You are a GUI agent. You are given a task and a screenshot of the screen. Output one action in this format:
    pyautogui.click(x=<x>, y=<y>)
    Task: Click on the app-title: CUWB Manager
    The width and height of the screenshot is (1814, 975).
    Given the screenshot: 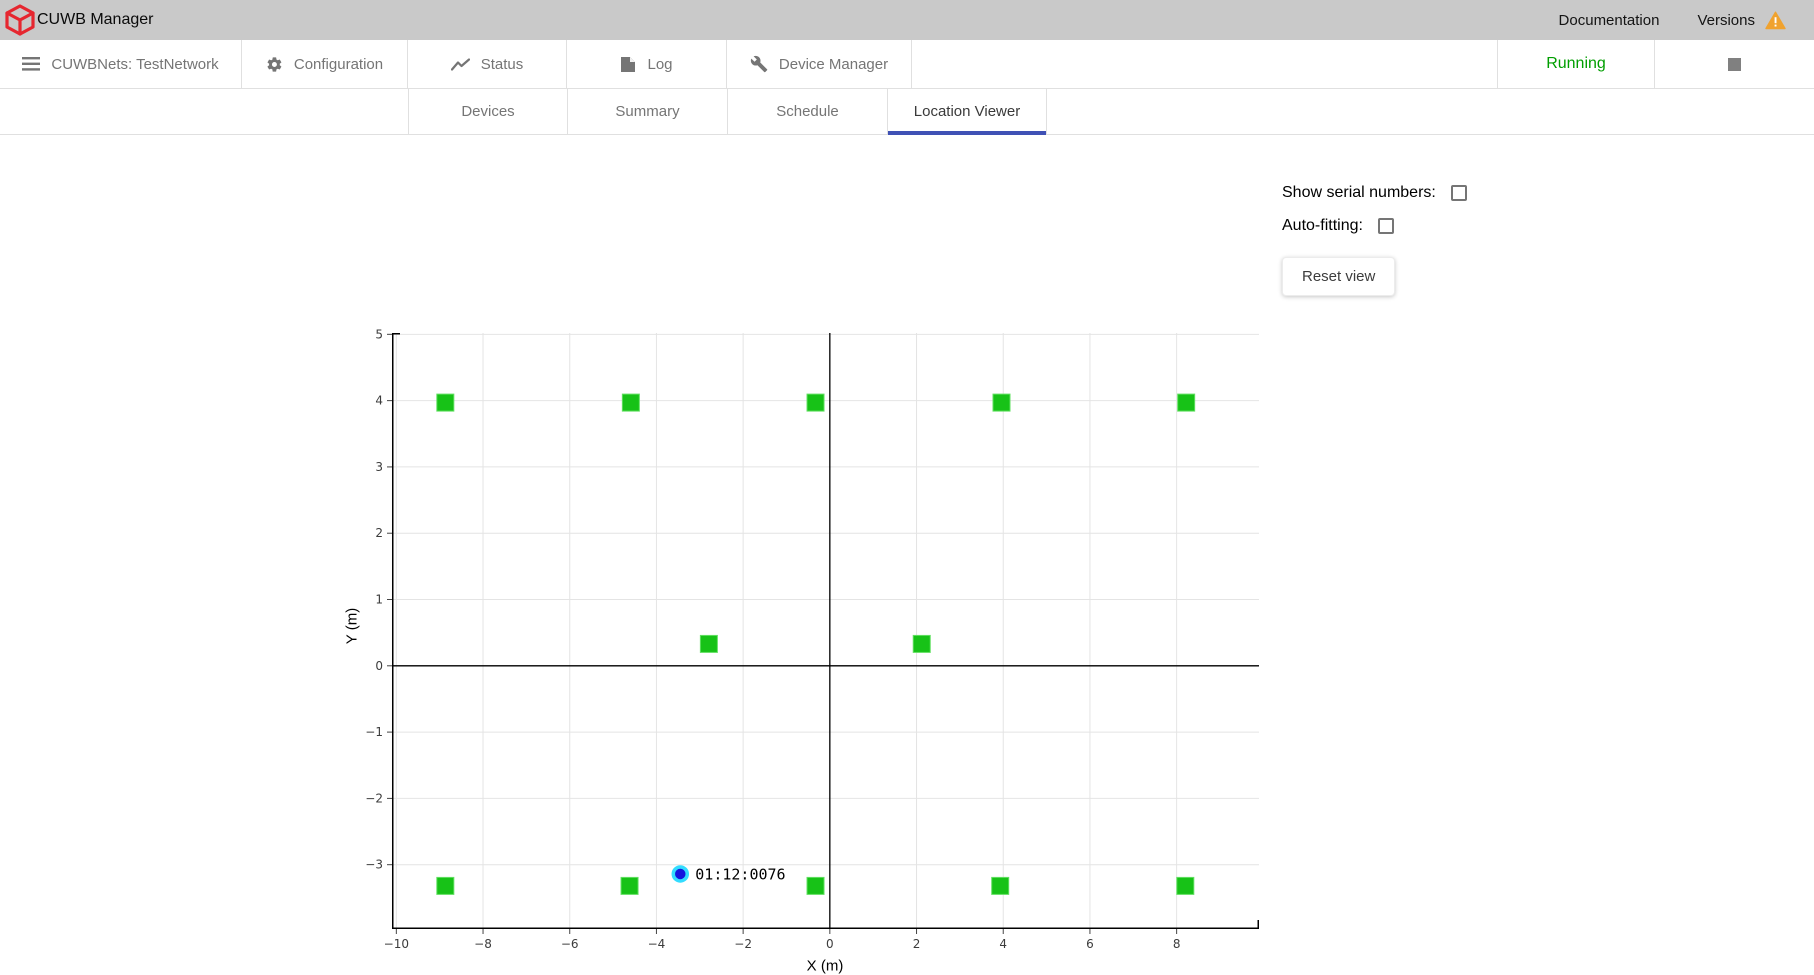 What is the action you would take?
    pyautogui.click(x=95, y=20)
    